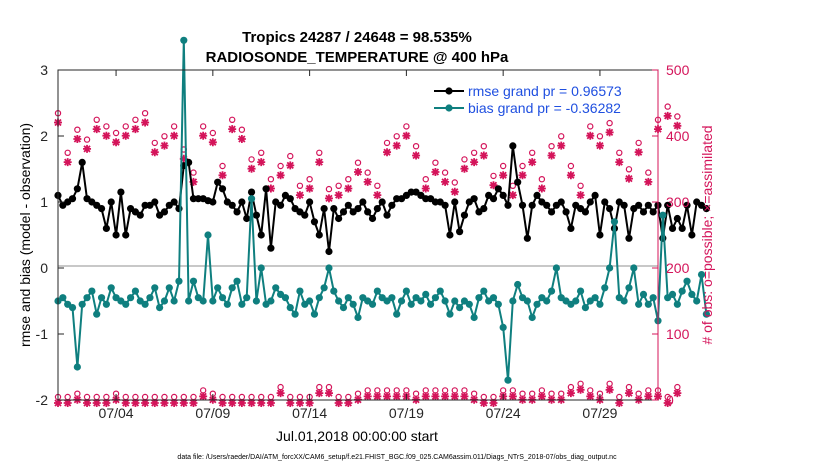 Image resolution: width=830 pixels, height=470 pixels. What do you see at coordinates (25, 235) in the screenshot?
I see `y-axis-label: rmse and bias (model - observation)` at bounding box center [25, 235].